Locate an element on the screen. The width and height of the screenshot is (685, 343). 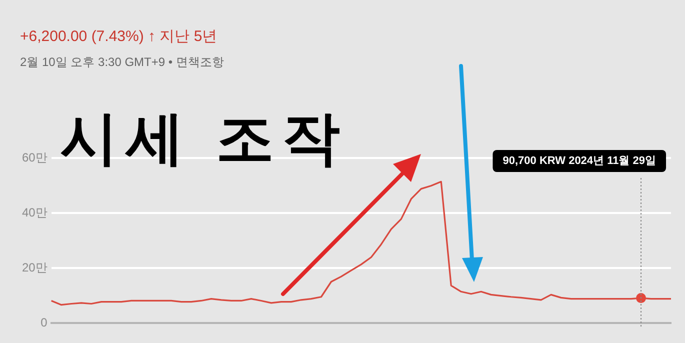
y-tick-label: 0 is located at coordinates (44, 322).